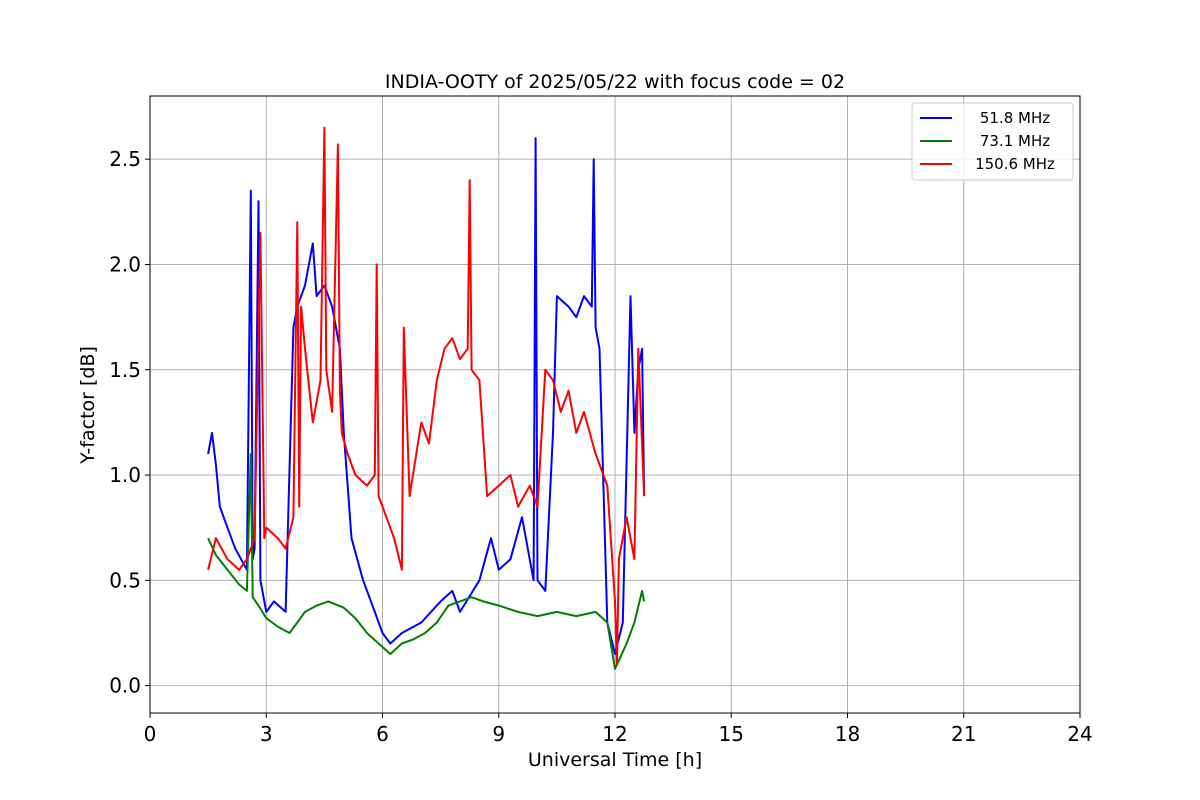 The width and height of the screenshot is (1200, 800). I want to click on x-axis-ticks: 0 3 6 9 12 15 18 21 24, so click(618, 729).